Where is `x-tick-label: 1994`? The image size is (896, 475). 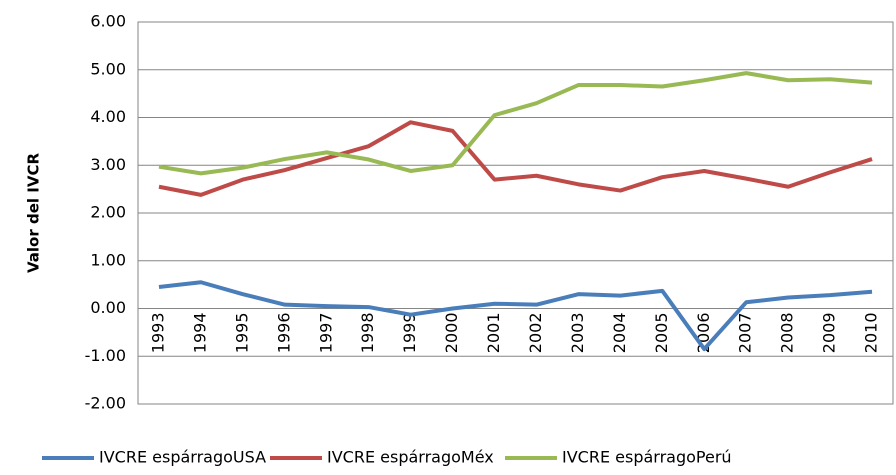
x-tick-label: 1994 is located at coordinates (199, 333).